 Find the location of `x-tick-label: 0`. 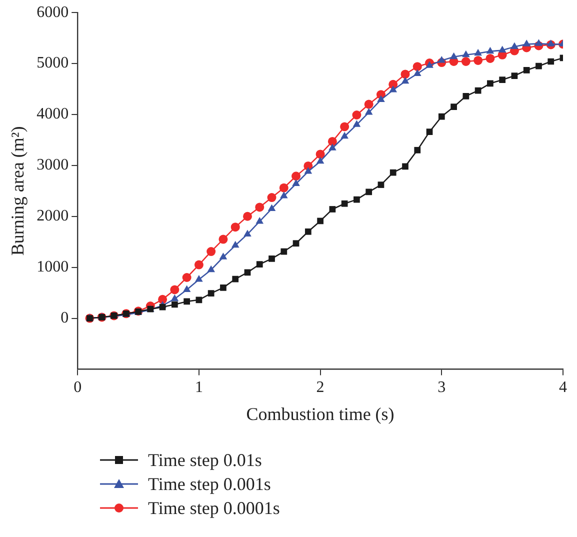

x-tick-label: 0 is located at coordinates (78, 387).